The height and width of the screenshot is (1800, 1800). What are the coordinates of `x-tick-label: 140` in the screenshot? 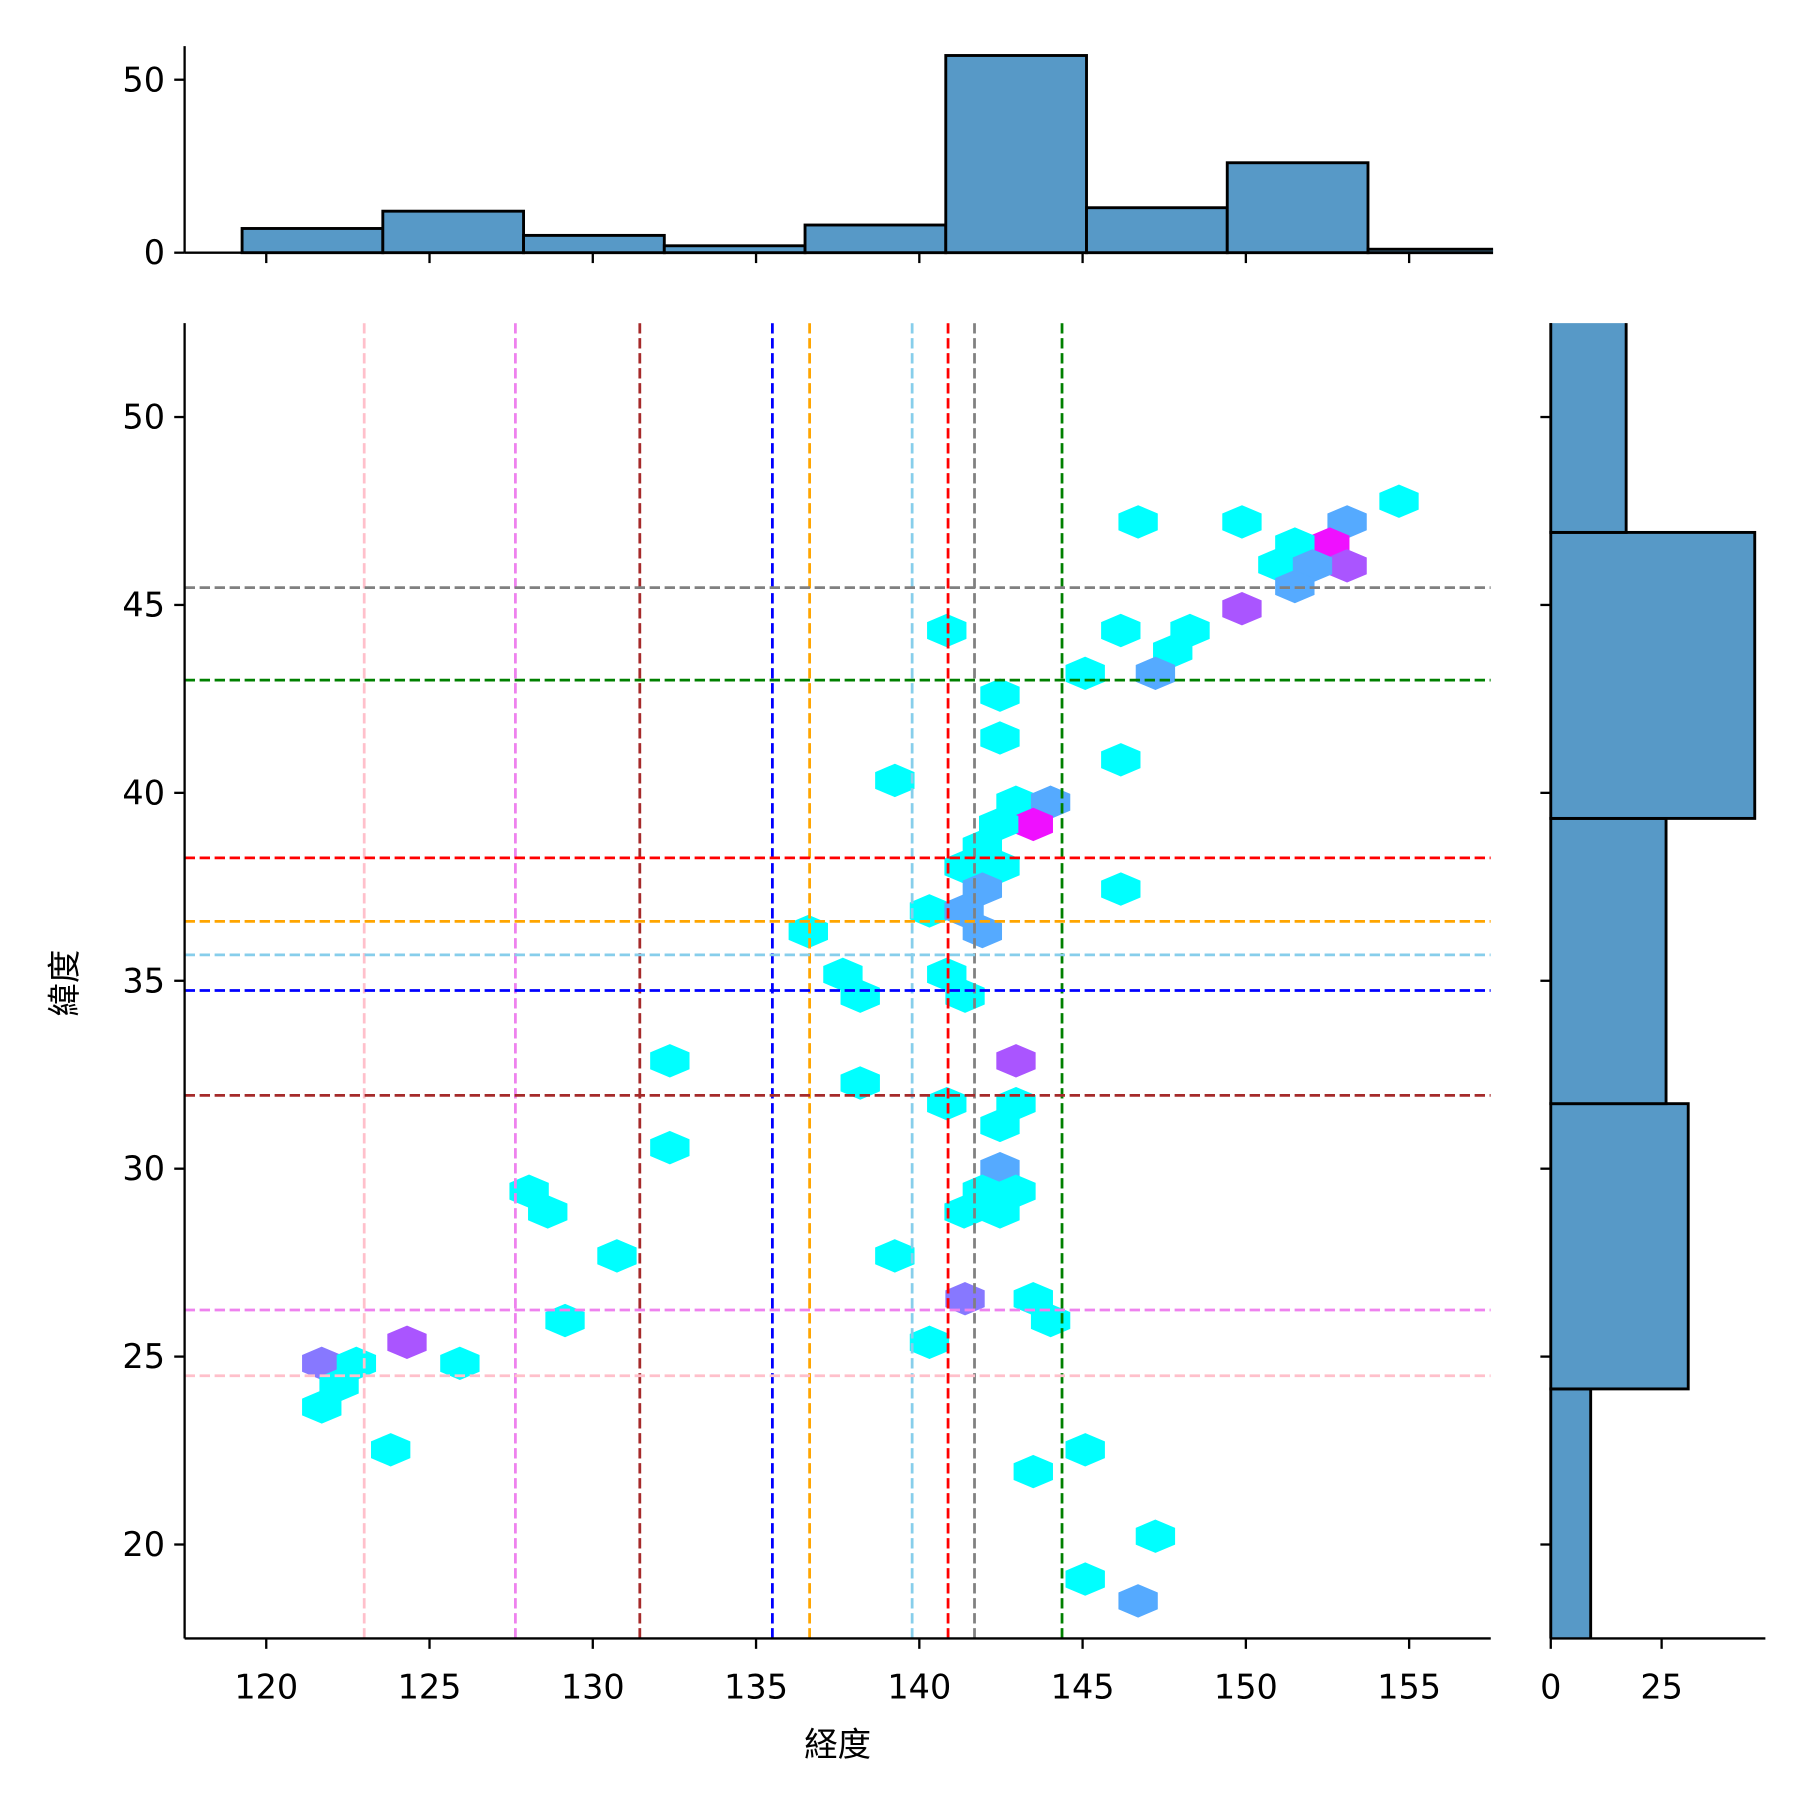 It's located at (919, 1686).